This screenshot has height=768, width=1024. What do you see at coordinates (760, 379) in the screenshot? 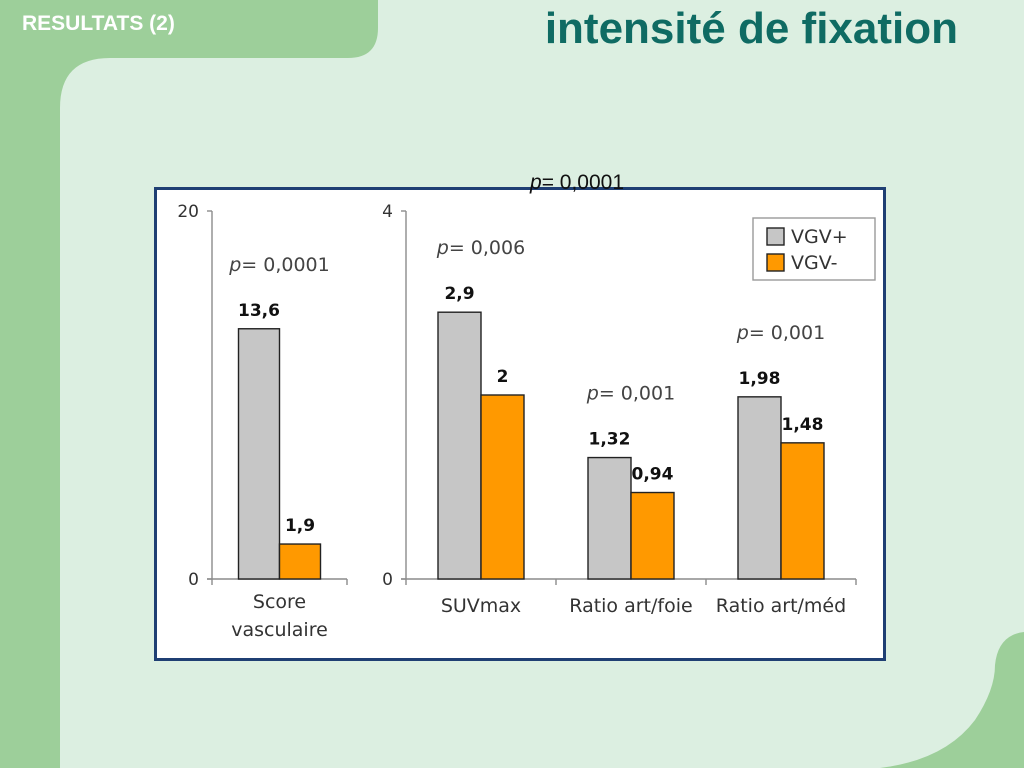
I see `bar-value-label: 1,98` at bounding box center [760, 379].